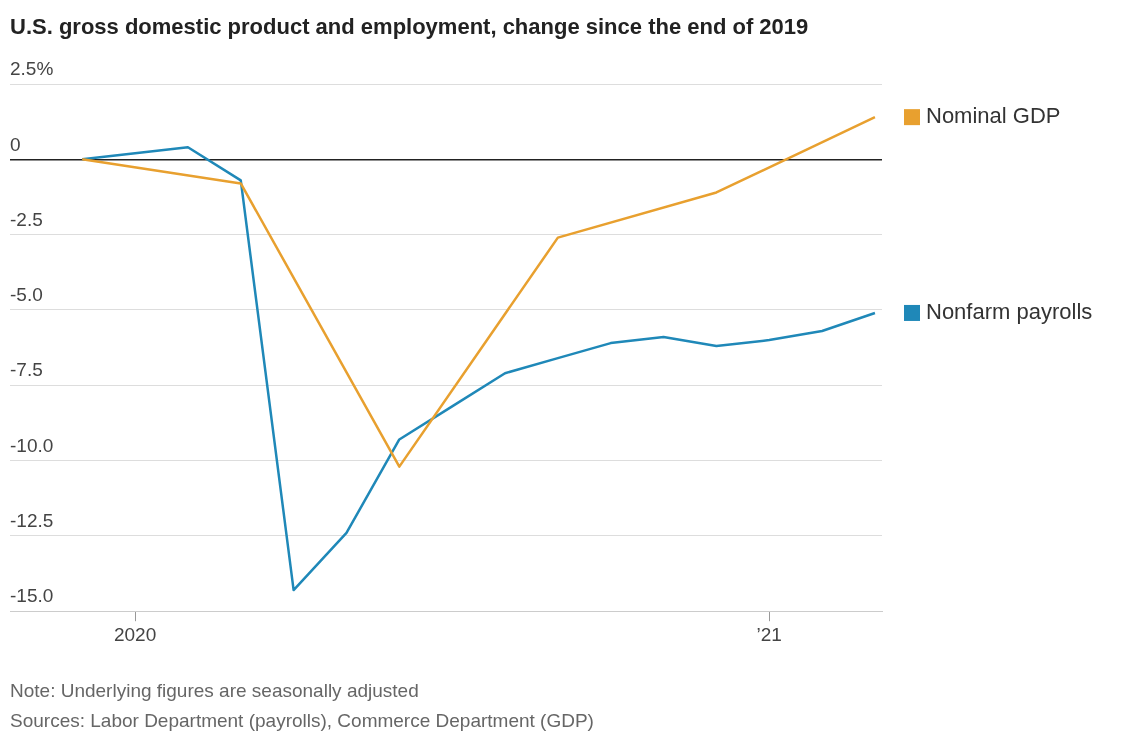  I want to click on source-note: Sources: Labor Department (payrolls), Commerce Department (GDP), so click(302, 721).